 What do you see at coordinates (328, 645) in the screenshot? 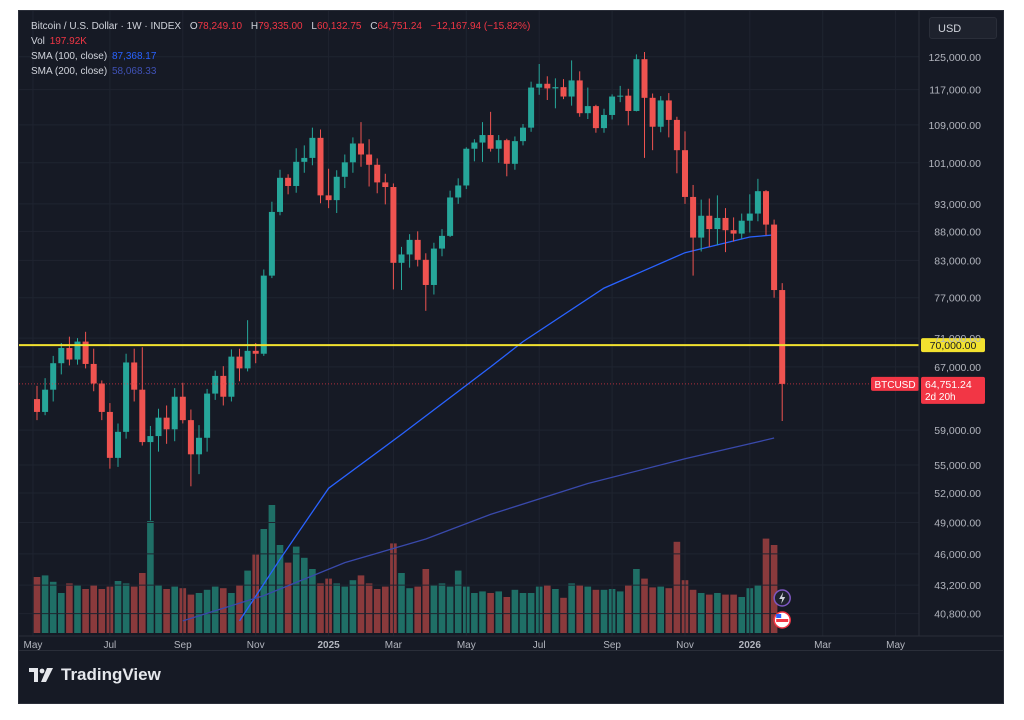
I see `x-tick-label: 2025` at bounding box center [328, 645].